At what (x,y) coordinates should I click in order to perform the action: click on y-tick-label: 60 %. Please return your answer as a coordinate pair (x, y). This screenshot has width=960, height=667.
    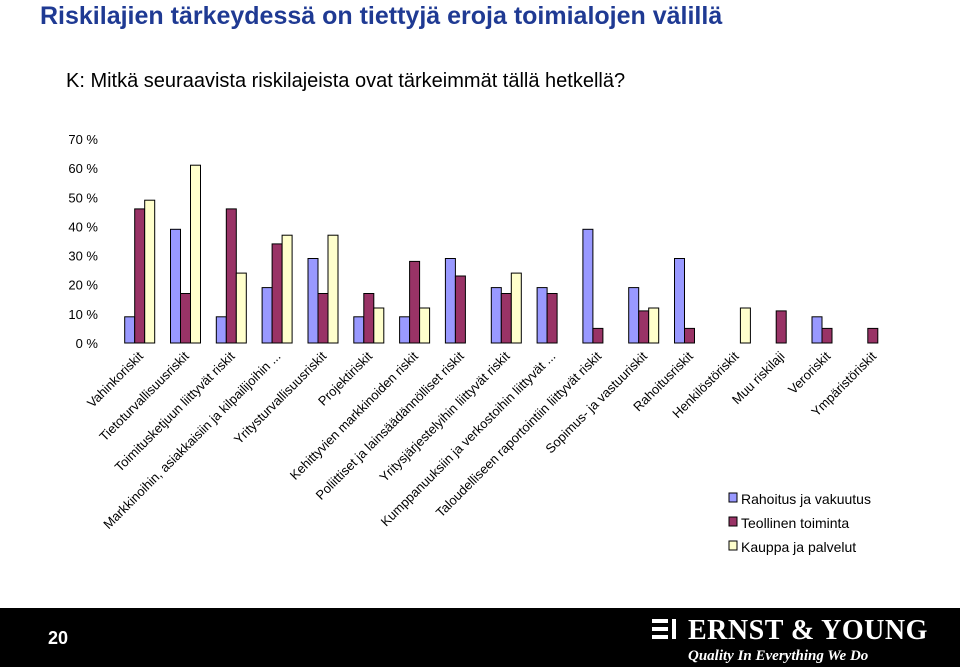
    Looking at the image, I should click on (83, 168).